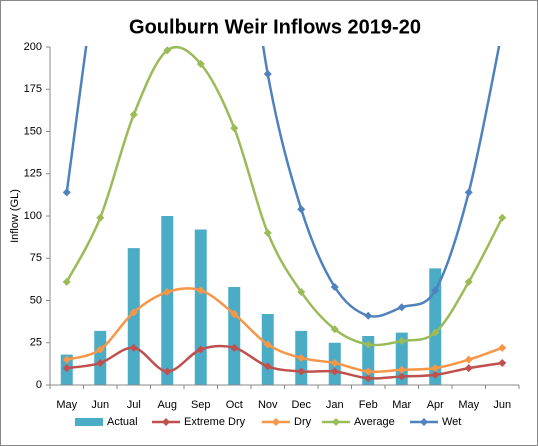  Describe the element at coordinates (15, 216) in the screenshot. I see `y-axis-label: Inflow (GL)` at that location.